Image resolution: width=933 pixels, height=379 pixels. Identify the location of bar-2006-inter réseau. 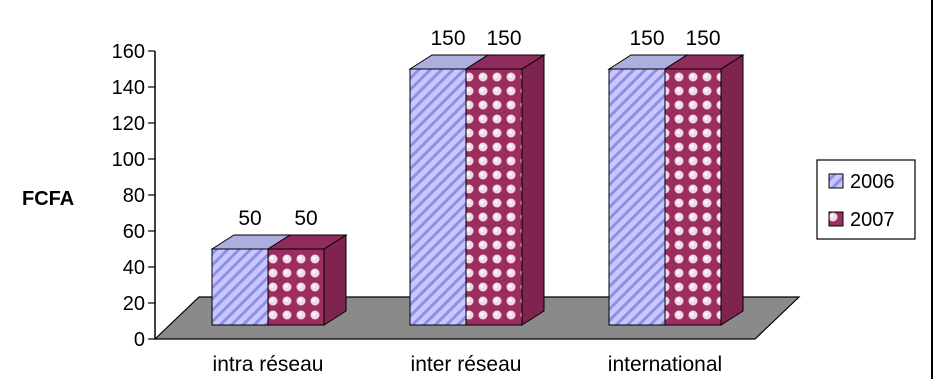
(438, 197).